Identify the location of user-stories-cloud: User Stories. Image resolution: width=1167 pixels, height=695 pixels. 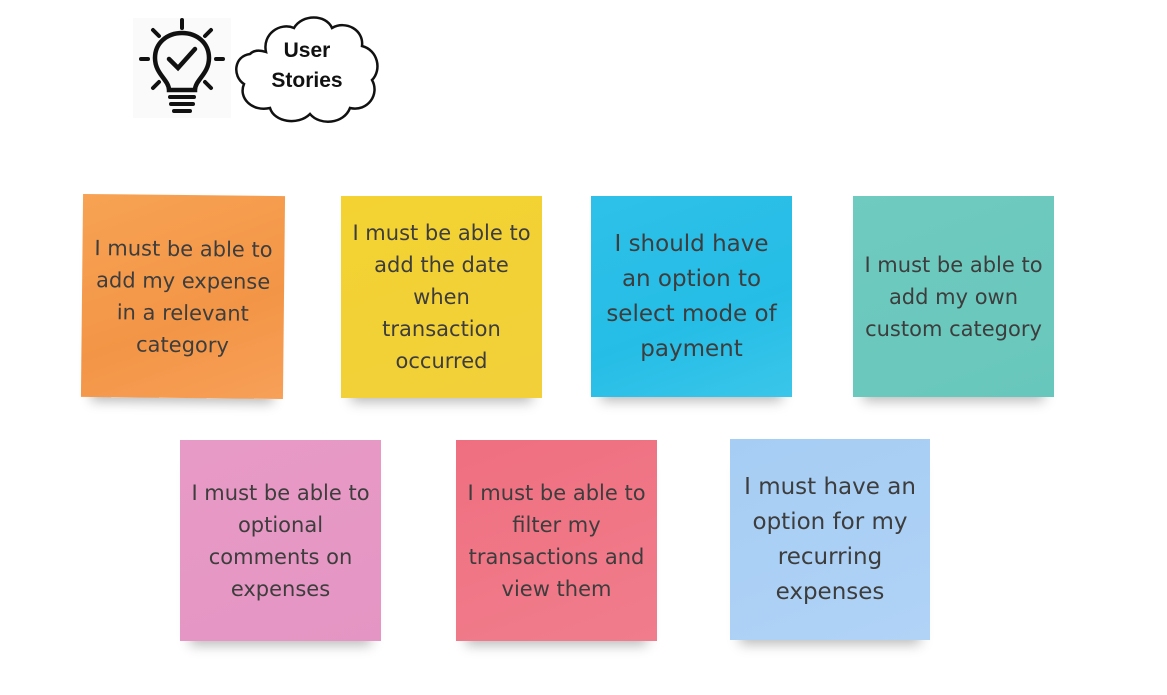
(307, 69).